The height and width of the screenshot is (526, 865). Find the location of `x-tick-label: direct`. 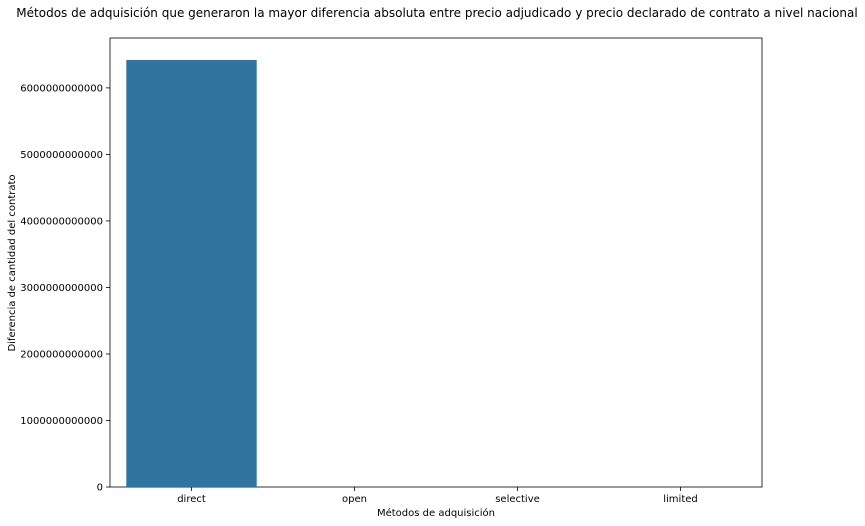

x-tick-label: direct is located at coordinates (191, 499).